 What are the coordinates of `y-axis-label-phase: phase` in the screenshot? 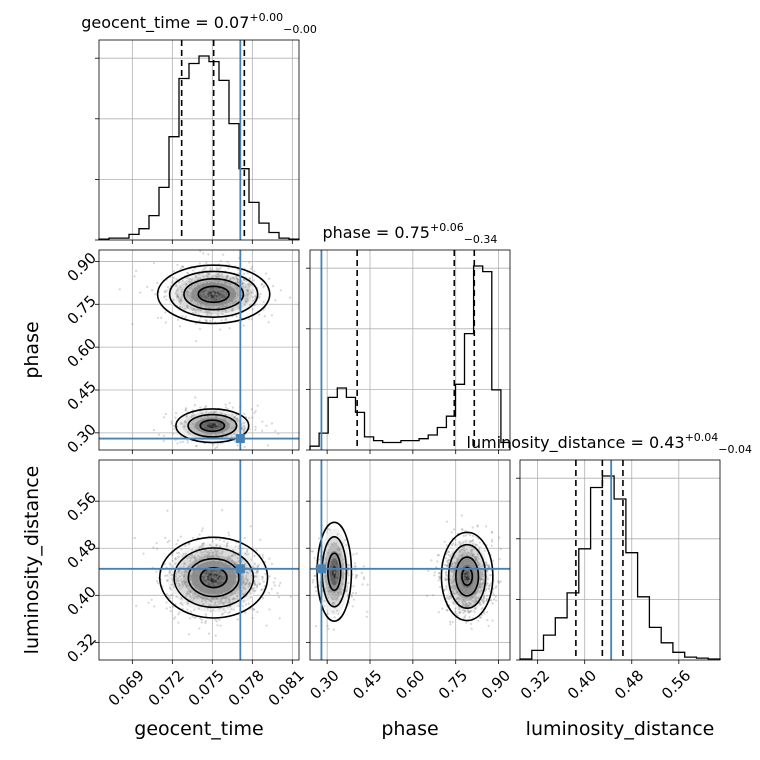 It's located at (32, 349).